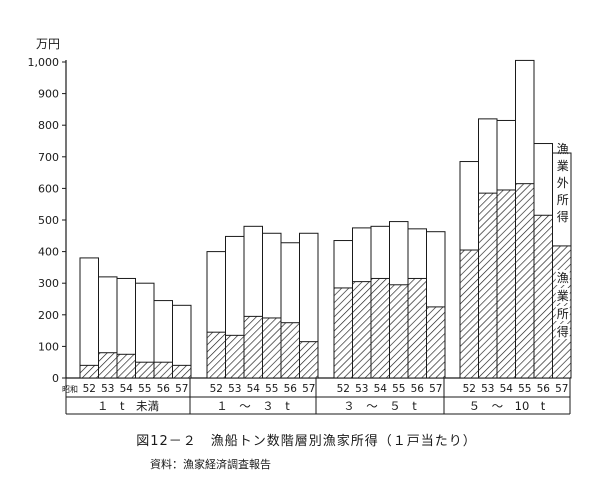  What do you see at coordinates (563, 149) in the screenshot?
I see `series-label-non-fishing-char: 漁` at bounding box center [563, 149].